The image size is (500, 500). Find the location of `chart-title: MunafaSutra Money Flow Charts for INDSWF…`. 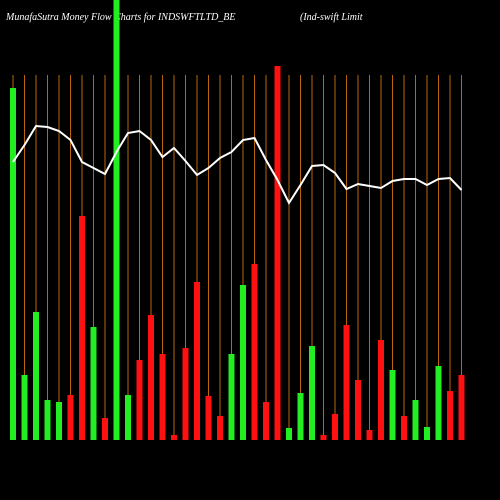

chart-title: MunafaSutra Money Flow Charts for INDSWF… is located at coordinates (120, 17).